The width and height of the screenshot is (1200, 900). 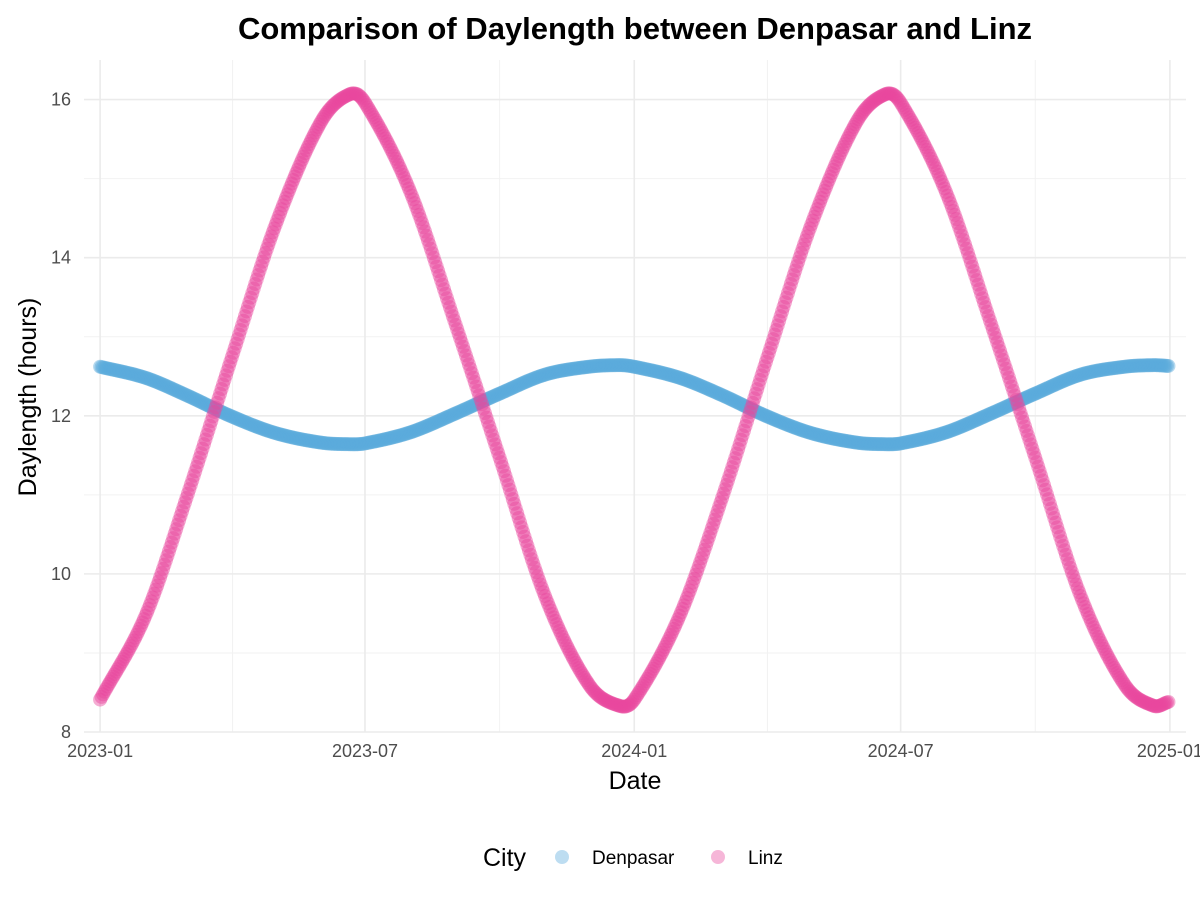 What do you see at coordinates (562, 857) in the screenshot?
I see `legend-key-denpasar` at bounding box center [562, 857].